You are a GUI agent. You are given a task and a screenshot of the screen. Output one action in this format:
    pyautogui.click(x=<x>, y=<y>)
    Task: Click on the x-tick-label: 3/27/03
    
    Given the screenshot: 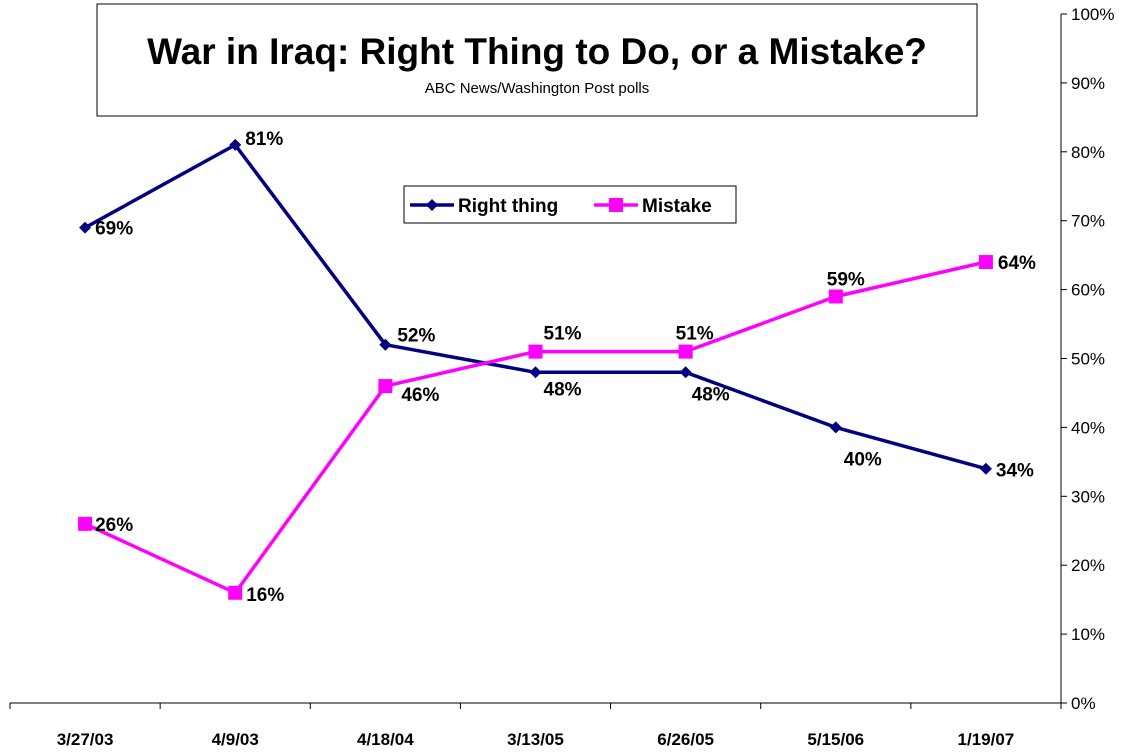 What is the action you would take?
    pyautogui.click(x=85, y=739)
    